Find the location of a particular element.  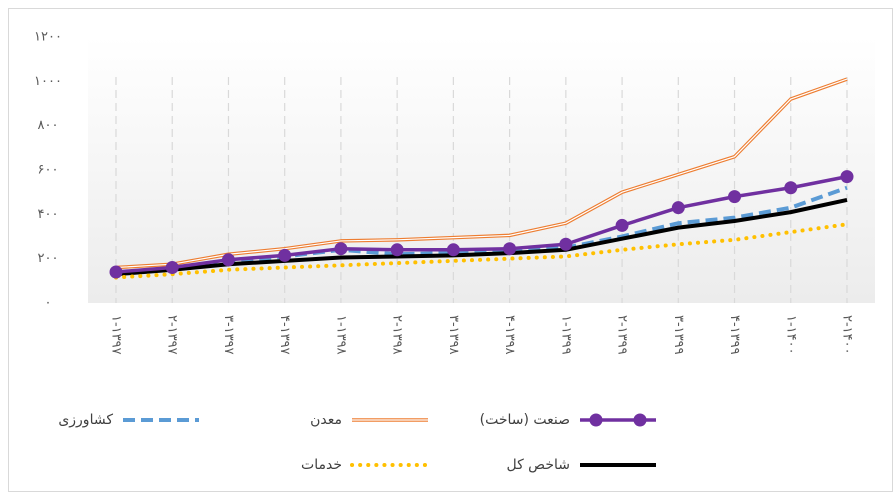

x-tick-label: ۲-۱۳۹۸ is located at coordinates (397, 335).